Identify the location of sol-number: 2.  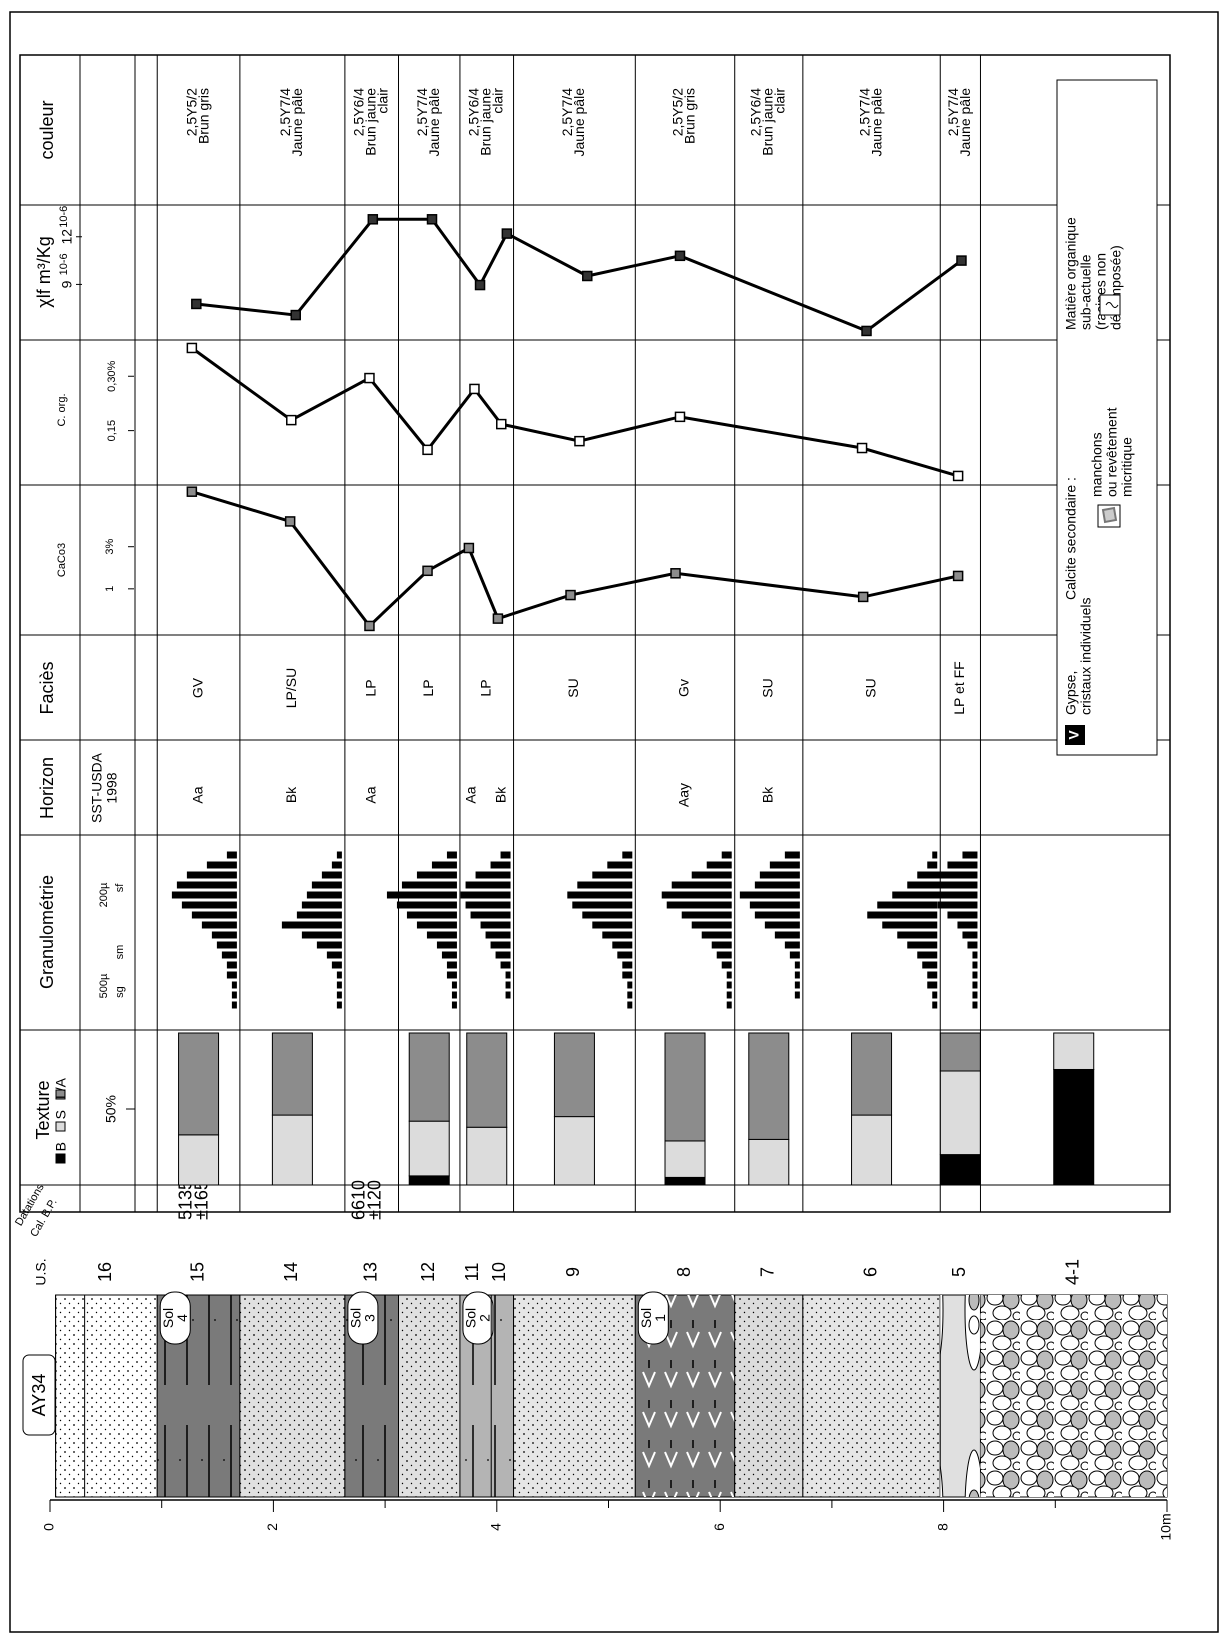
(485, 1318).